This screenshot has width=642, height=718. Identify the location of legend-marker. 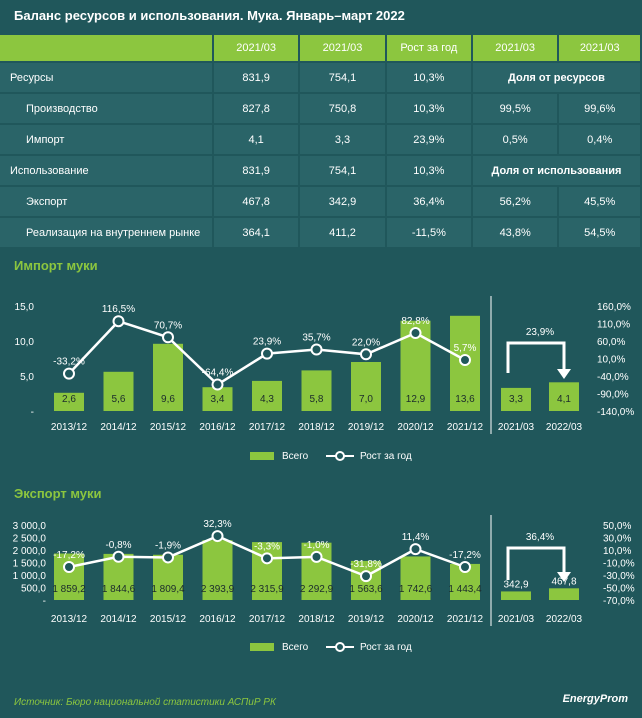
(340, 647).